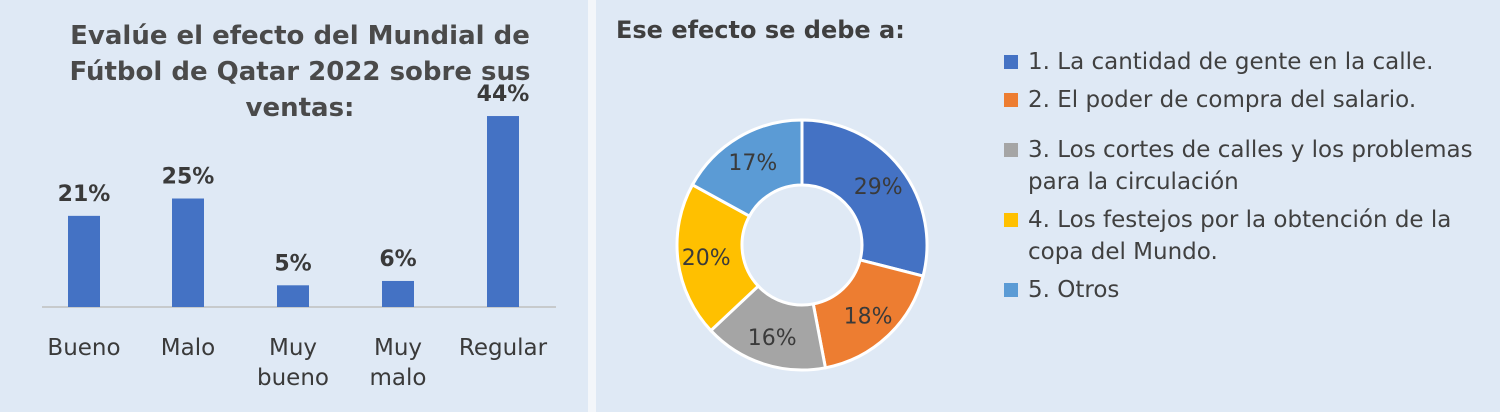  Describe the element at coordinates (752, 163) in the screenshot. I see `donut-data-label: 17%` at that location.